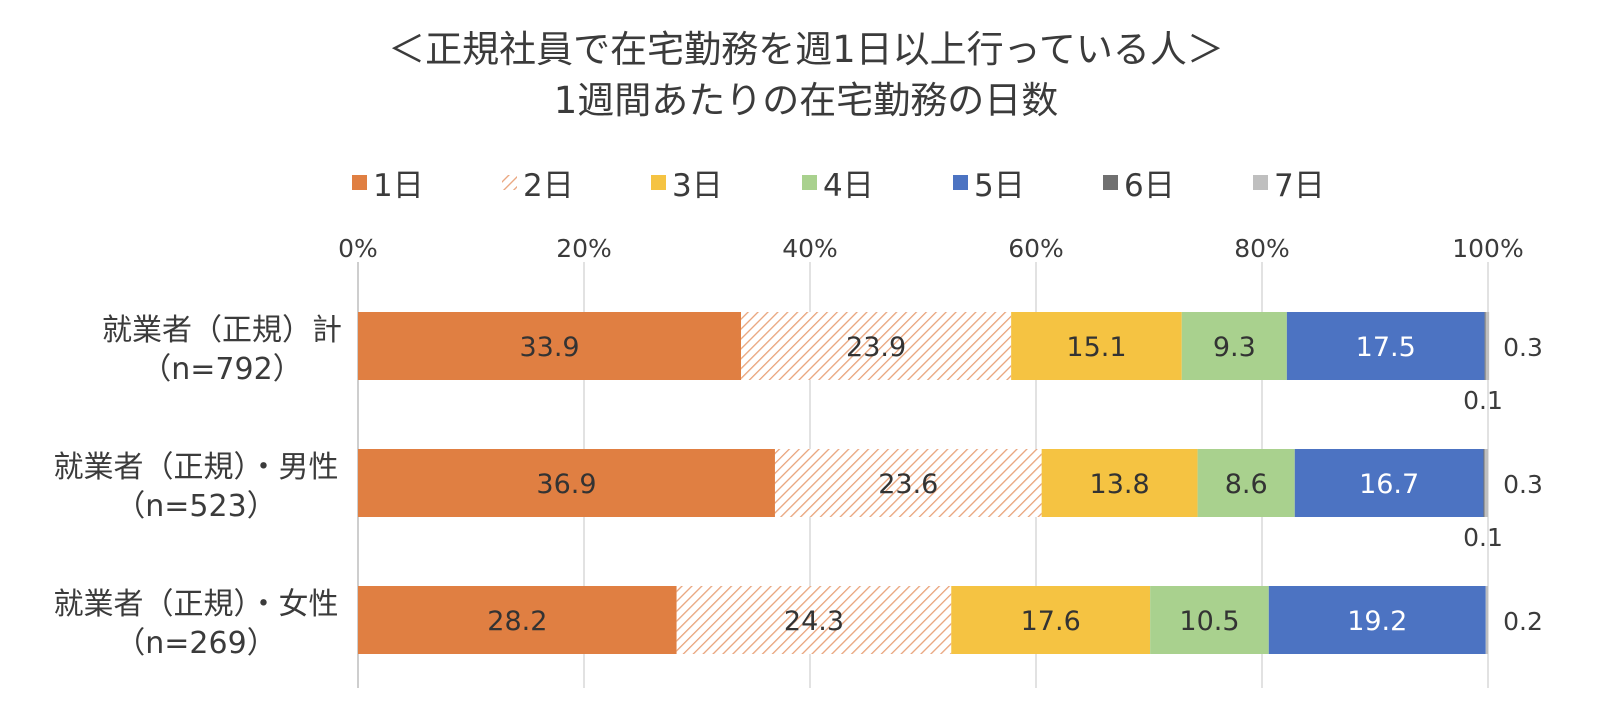  I want to click on data-label: 10.5, so click(1209, 621).